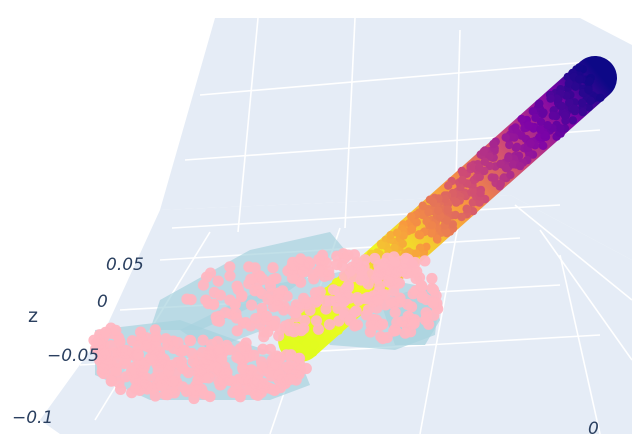  What do you see at coordinates (593, 426) in the screenshot?
I see `y-tick-label: 0` at bounding box center [593, 426].